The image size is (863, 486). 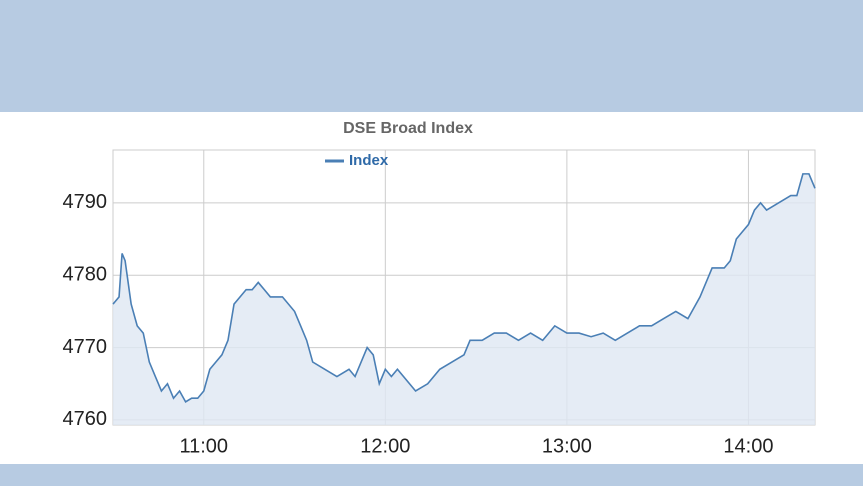 What do you see at coordinates (85, 347) in the screenshot?
I see `y-tick-label: 4770` at bounding box center [85, 347].